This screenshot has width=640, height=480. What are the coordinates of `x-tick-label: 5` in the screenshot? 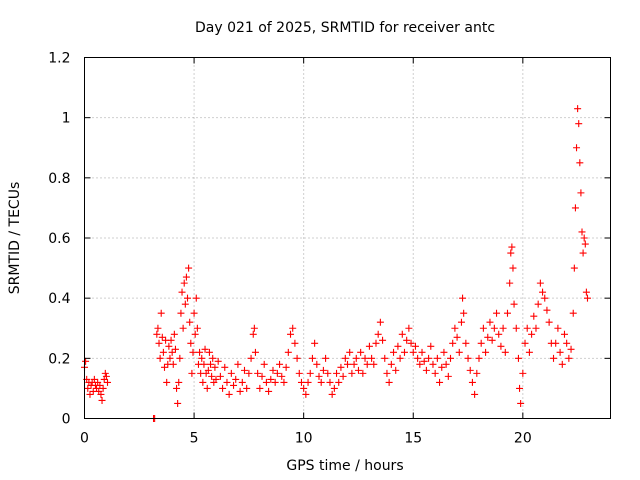 It's located at (194, 439).